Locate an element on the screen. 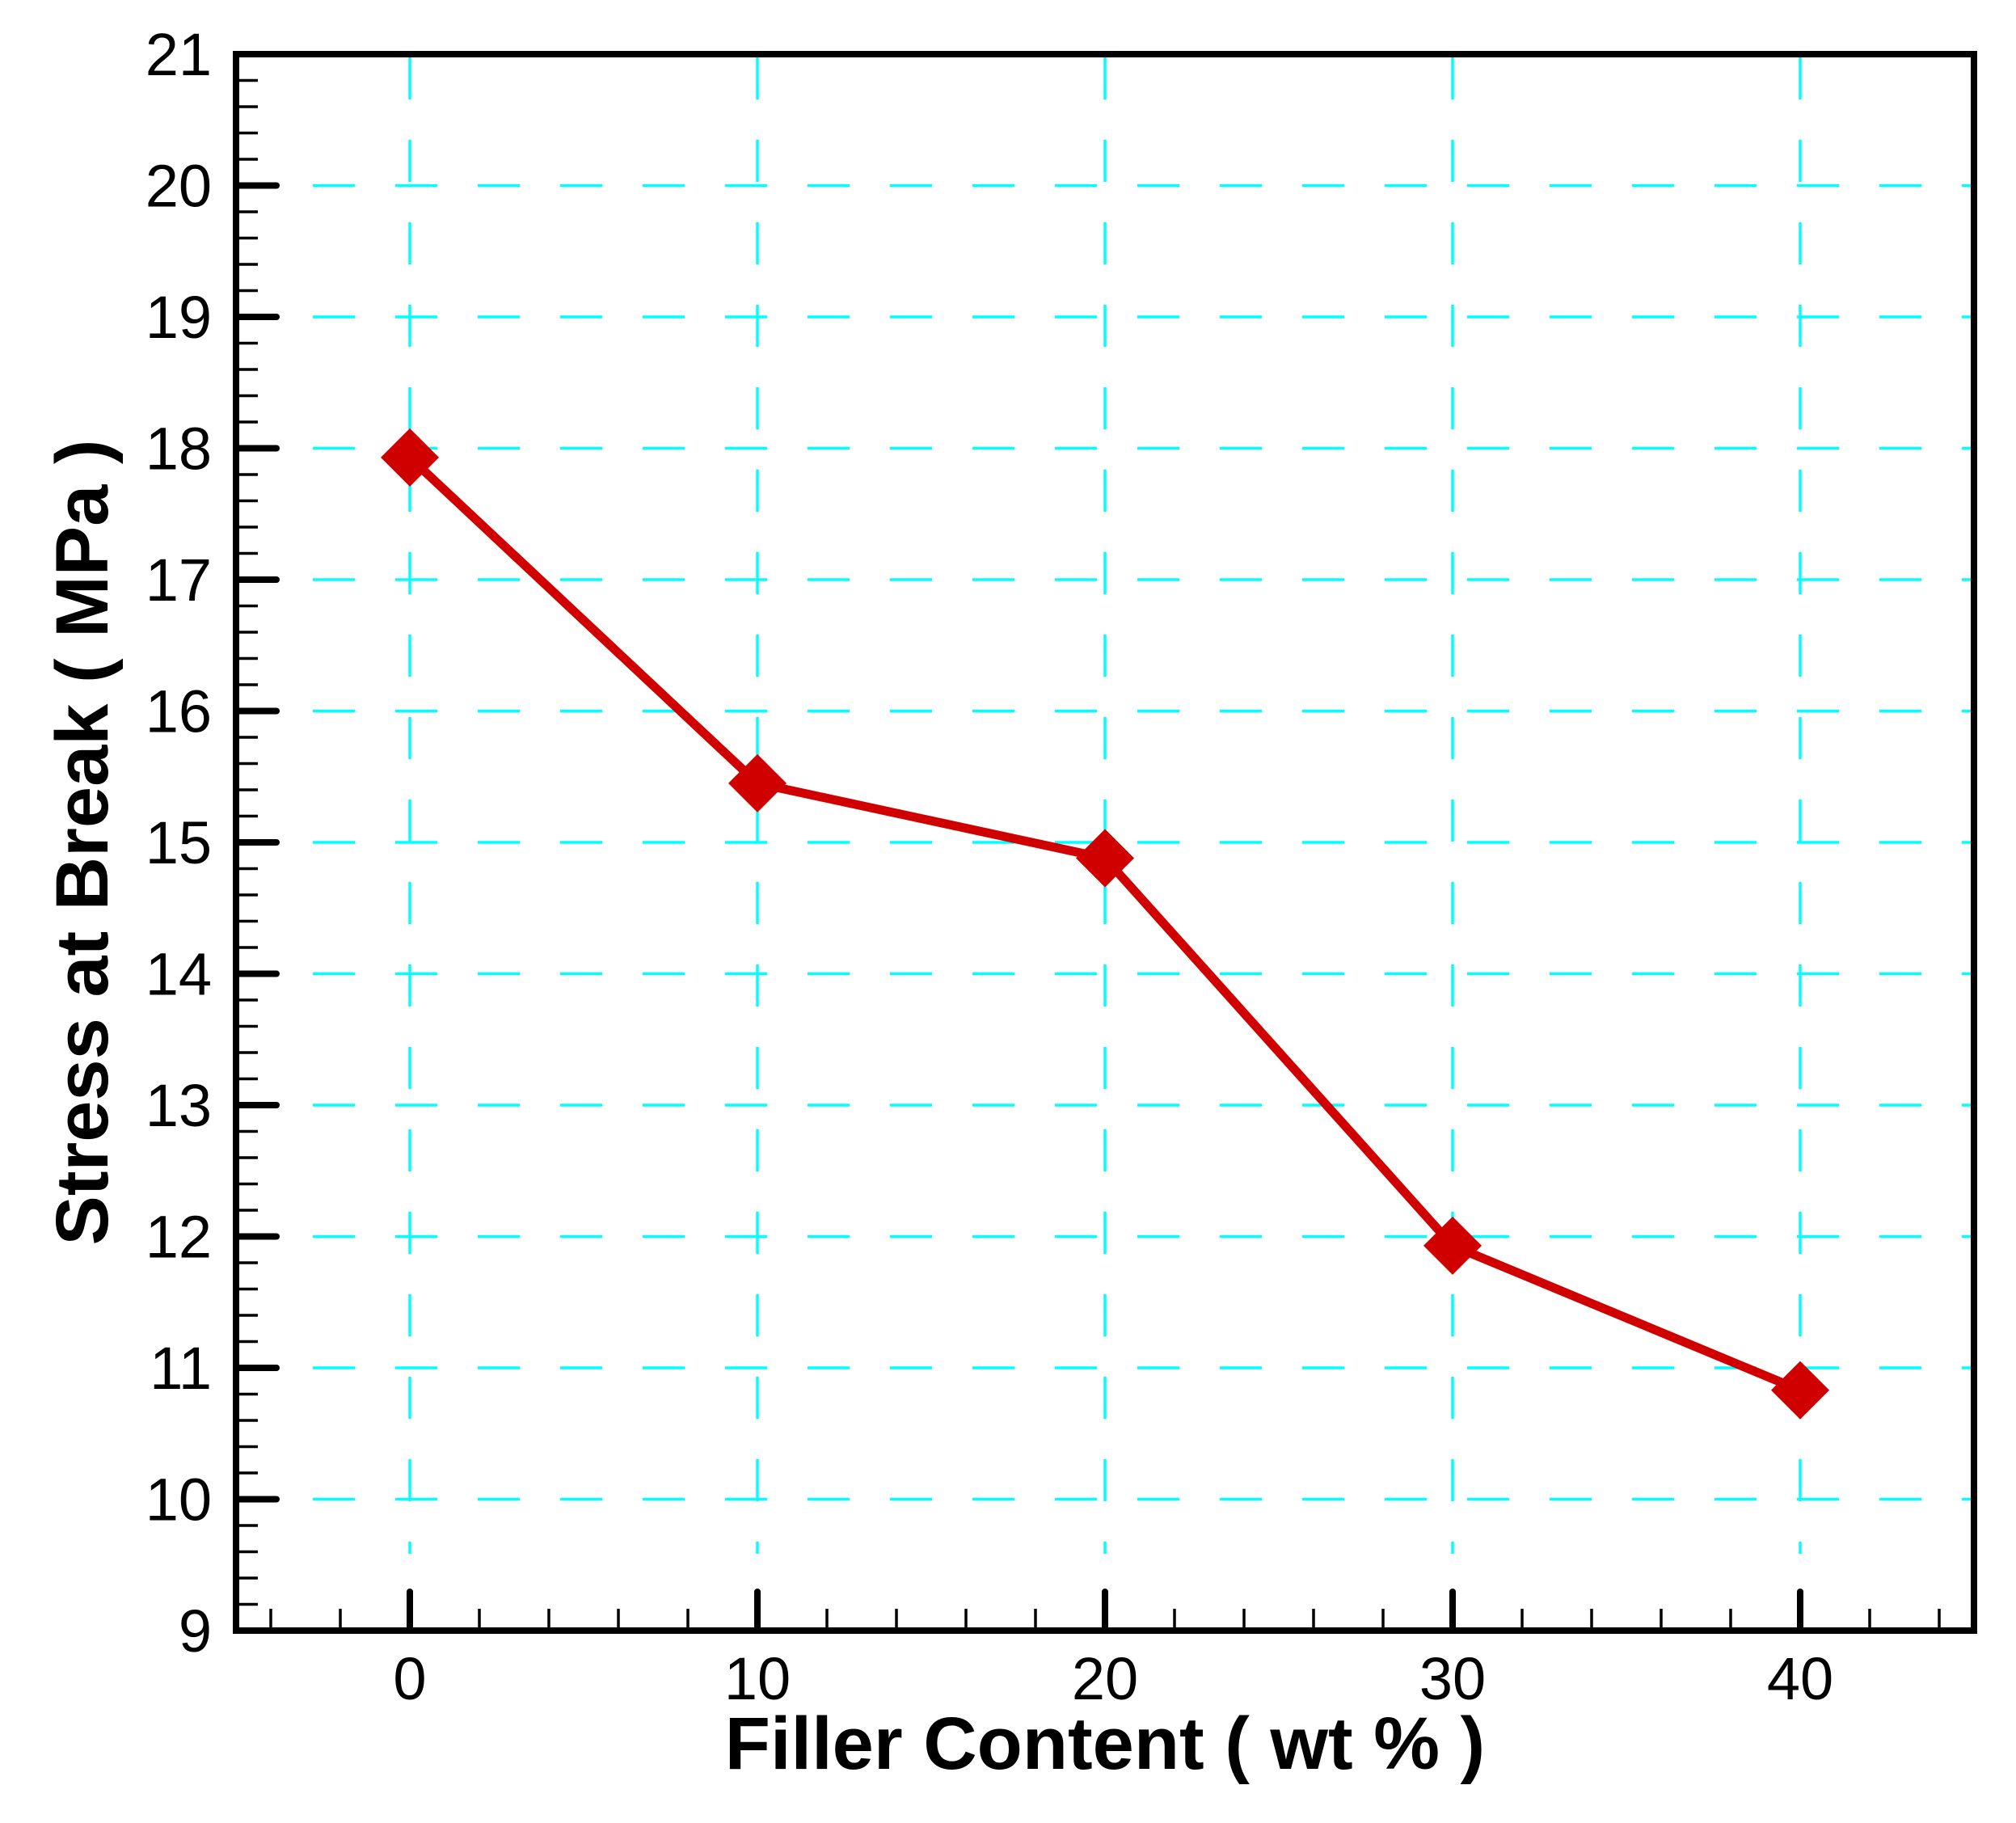 Image resolution: width=2016 pixels, height=1823 pixels. y-tick-label: 13 is located at coordinates (179, 1105).